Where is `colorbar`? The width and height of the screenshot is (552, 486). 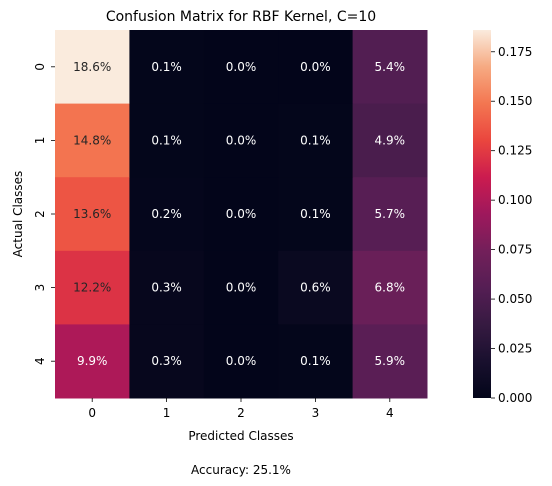 colorbar is located at coordinates (482, 214).